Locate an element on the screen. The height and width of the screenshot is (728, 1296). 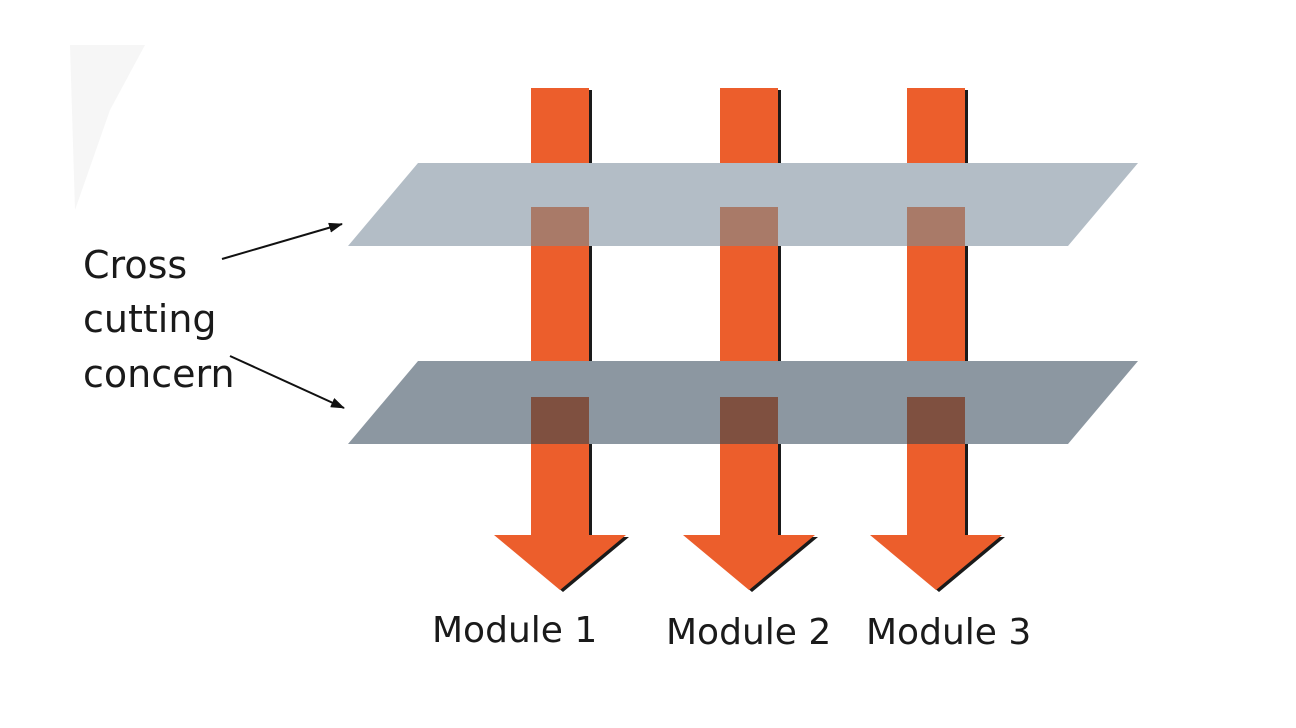
arrow-plane-overlaps is located at coordinates (748, 325).